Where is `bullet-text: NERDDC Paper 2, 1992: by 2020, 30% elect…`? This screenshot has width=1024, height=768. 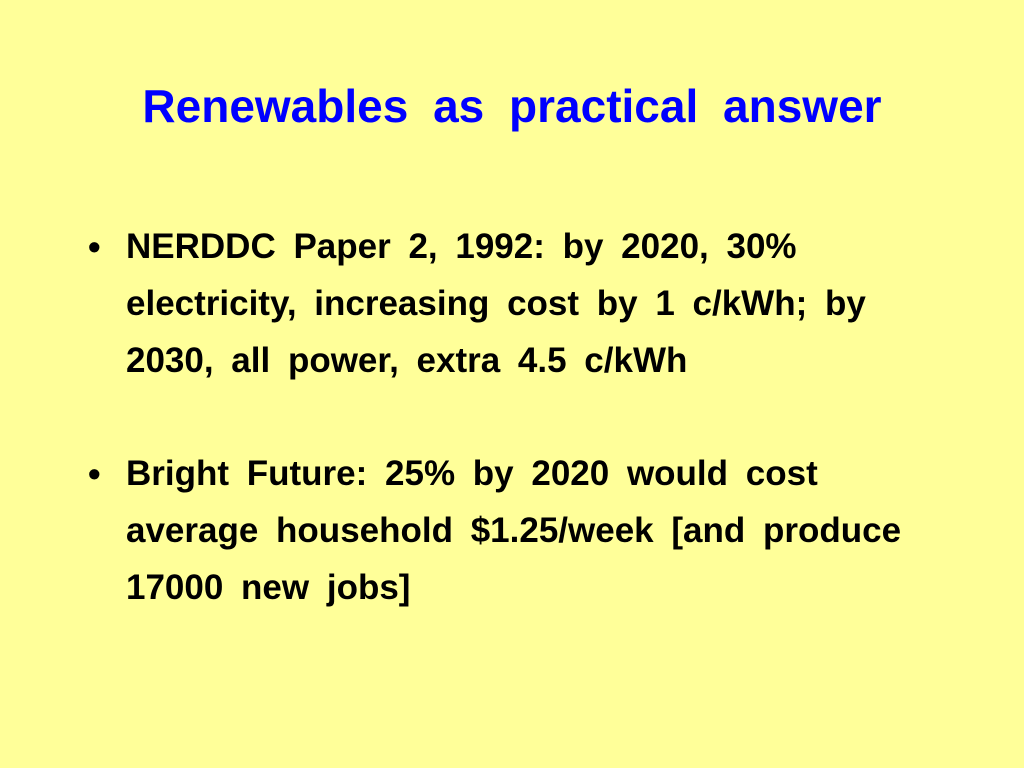
bullet-text: NERDDC Paper 2, 1992: by 2020, 30% elect… is located at coordinates (496, 303).